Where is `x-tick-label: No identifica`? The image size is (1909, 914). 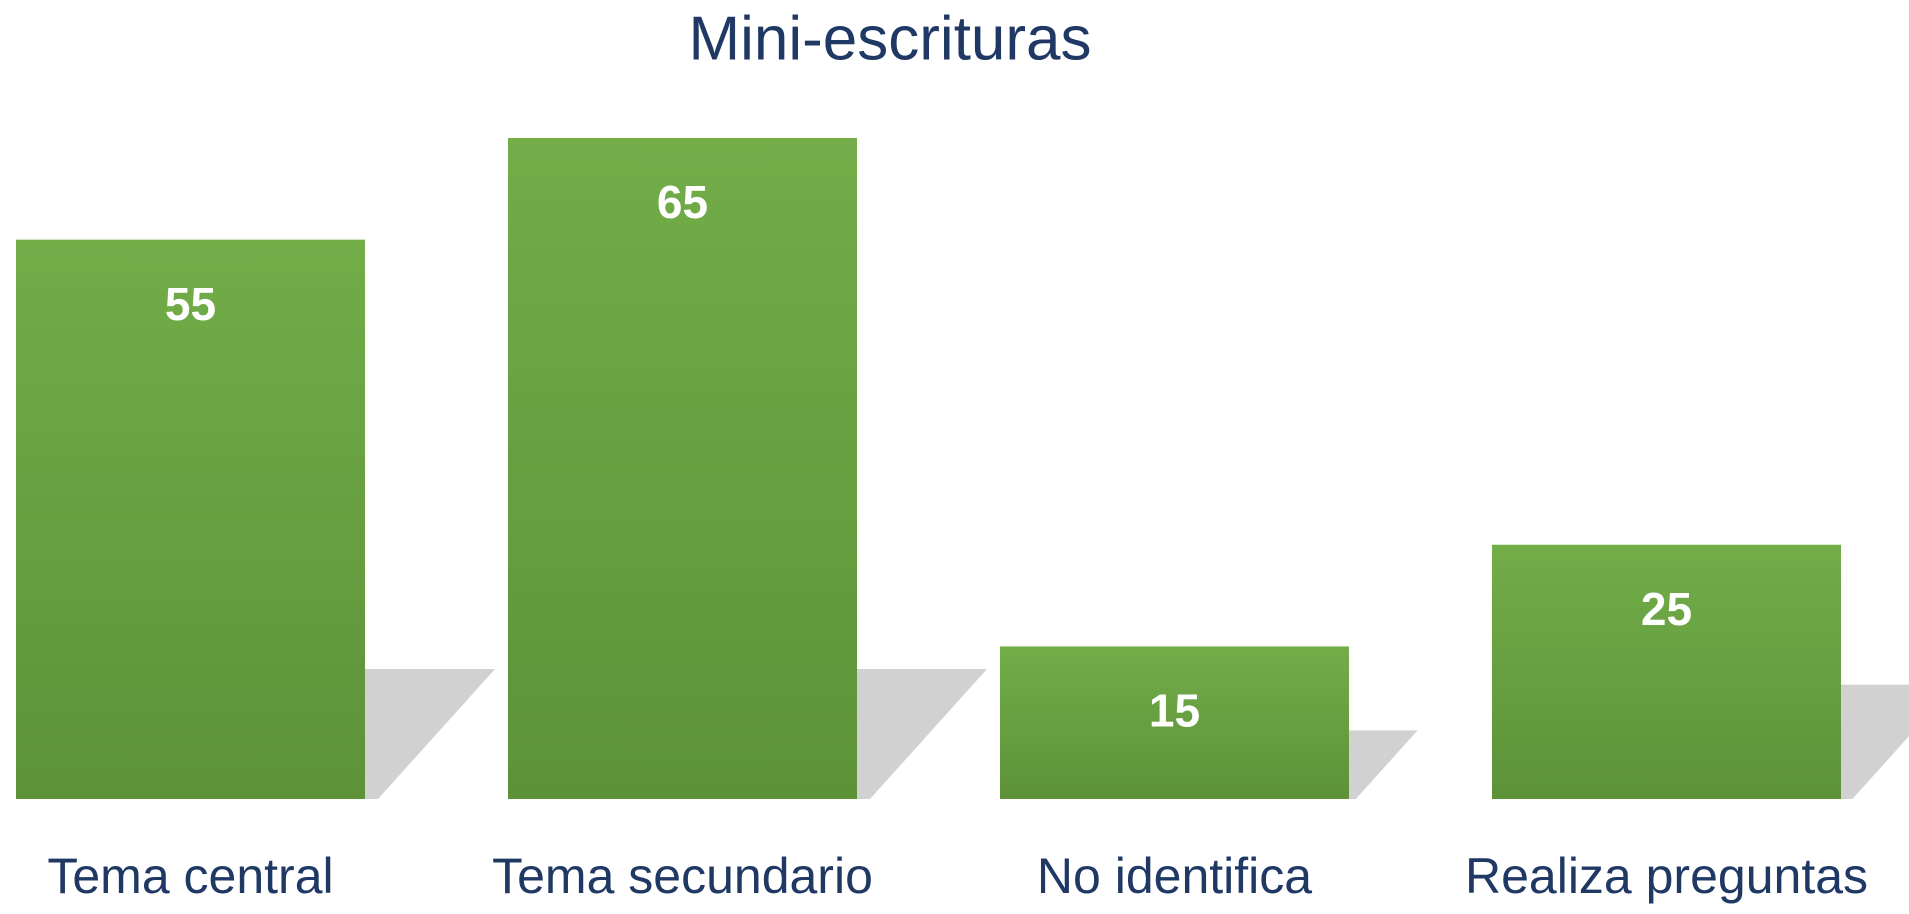 x-tick-label: No identifica is located at coordinates (1174, 876).